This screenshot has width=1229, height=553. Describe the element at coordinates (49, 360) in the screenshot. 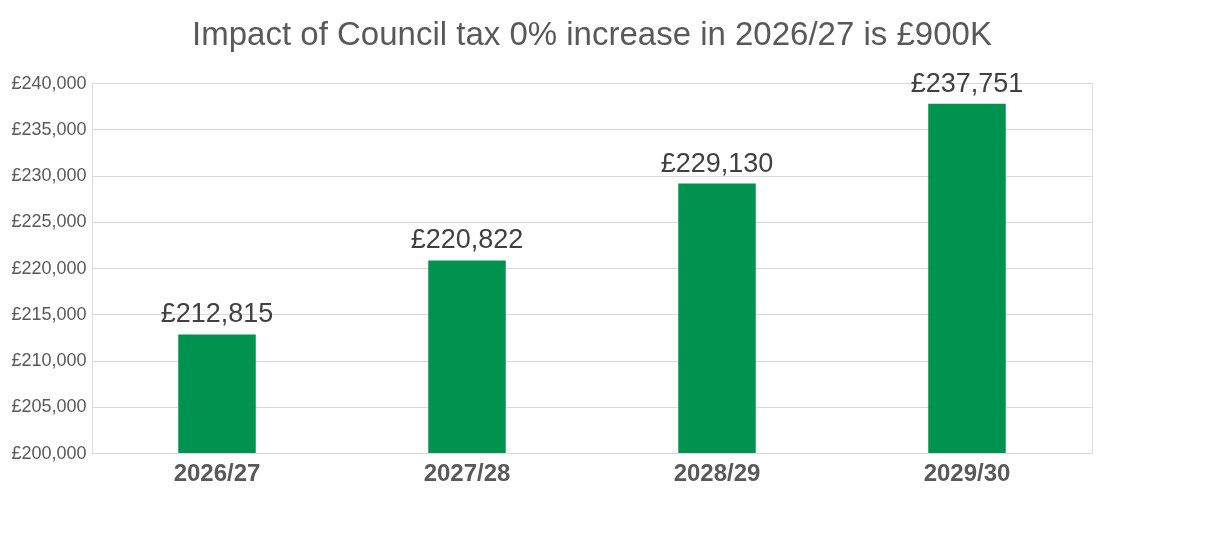

I see `y-tick-label: £210,000` at that location.